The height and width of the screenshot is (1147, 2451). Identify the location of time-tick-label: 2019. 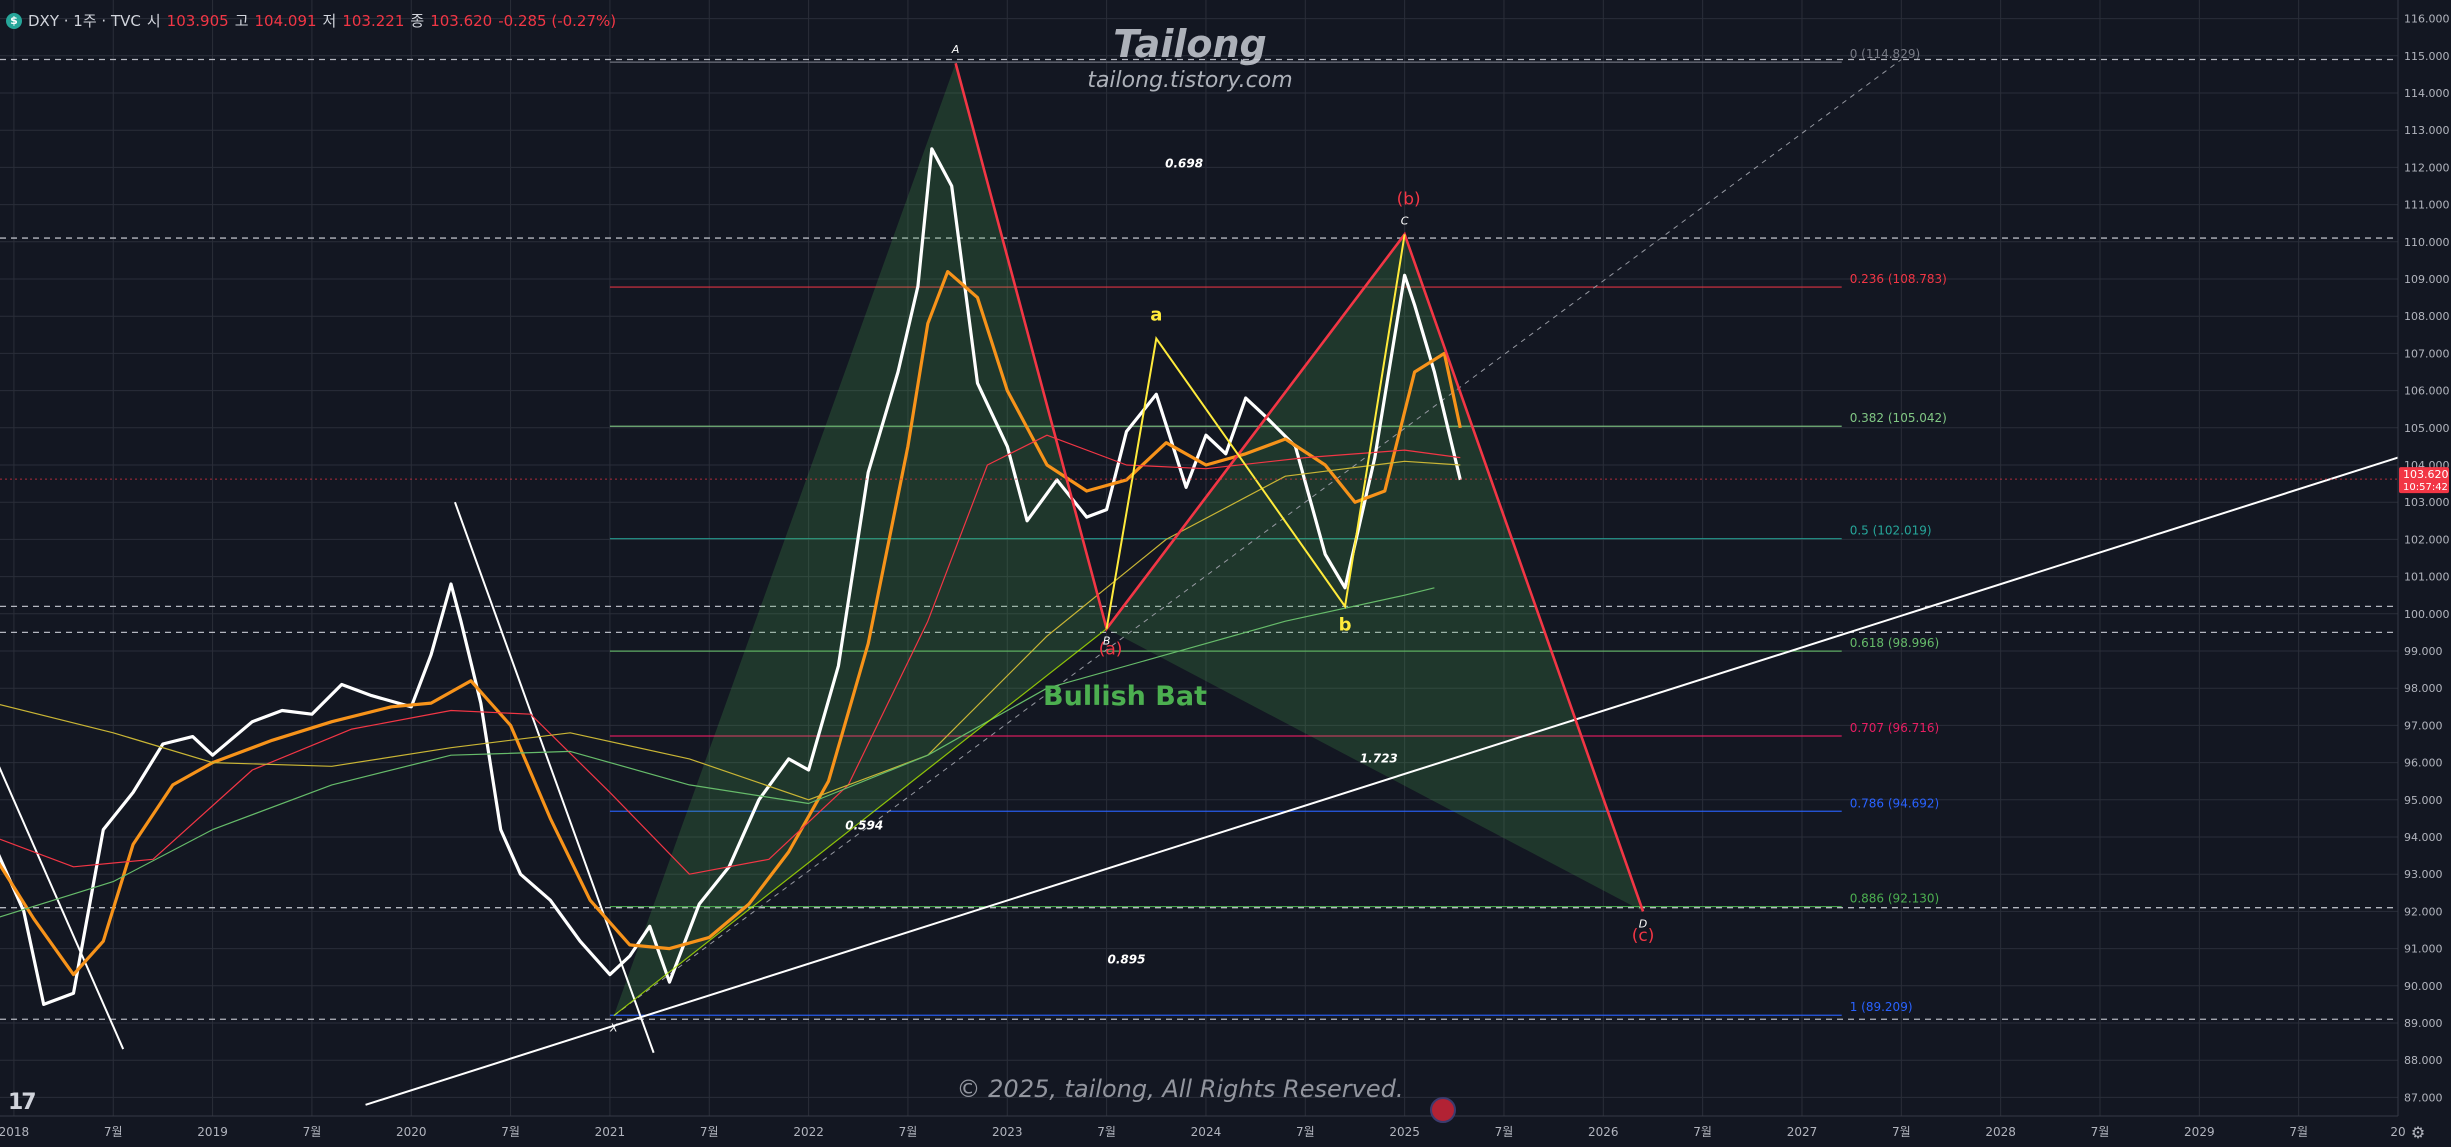
(212, 1132).